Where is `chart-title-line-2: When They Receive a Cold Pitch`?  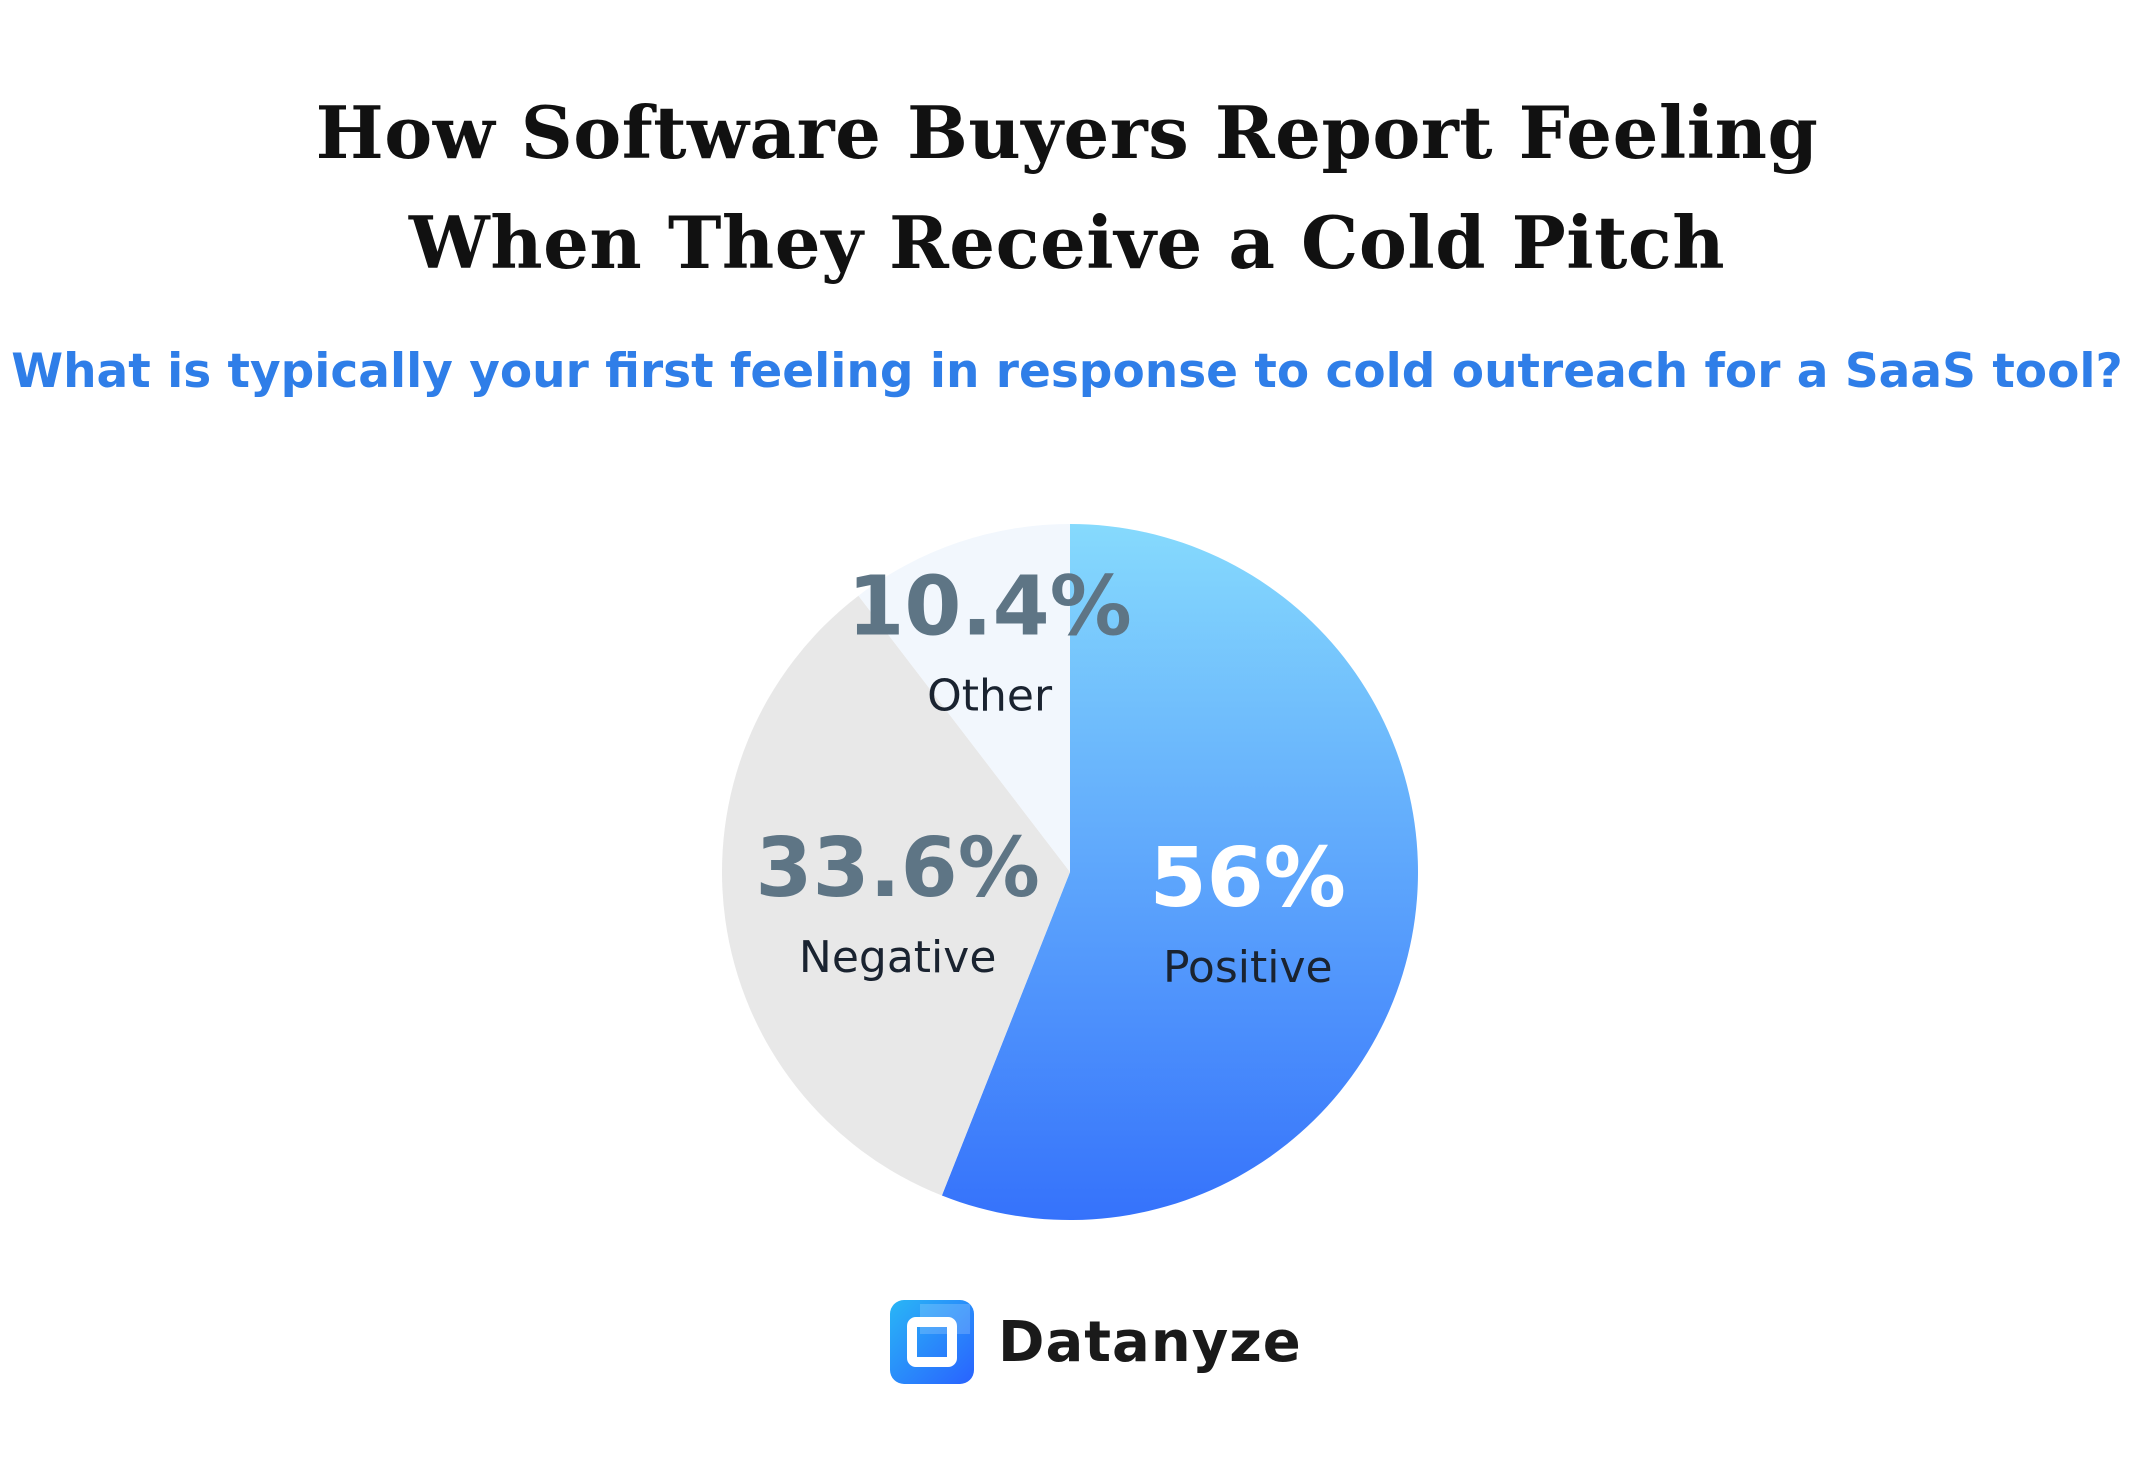
chart-title-line-2: When They Receive a Cold Pitch is located at coordinates (1067, 242).